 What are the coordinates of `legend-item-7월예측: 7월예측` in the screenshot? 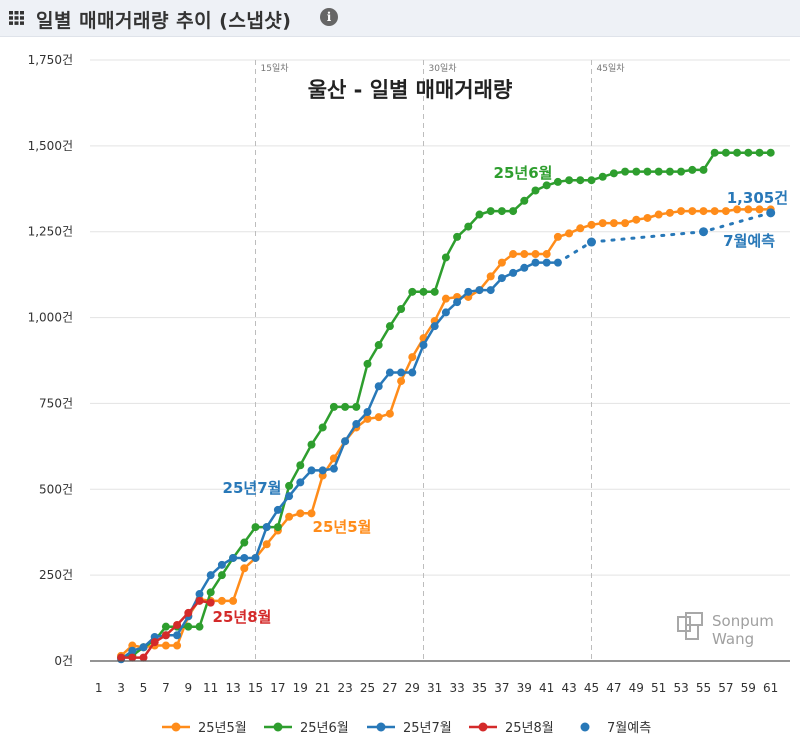 It's located at (616, 728).